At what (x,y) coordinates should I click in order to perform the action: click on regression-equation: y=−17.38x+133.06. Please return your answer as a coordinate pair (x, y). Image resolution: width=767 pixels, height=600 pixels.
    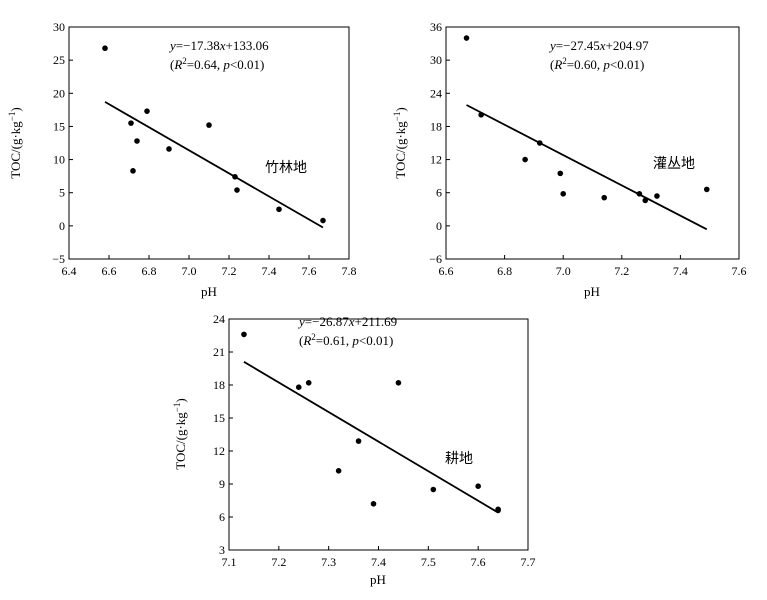
    Looking at the image, I should click on (218, 45).